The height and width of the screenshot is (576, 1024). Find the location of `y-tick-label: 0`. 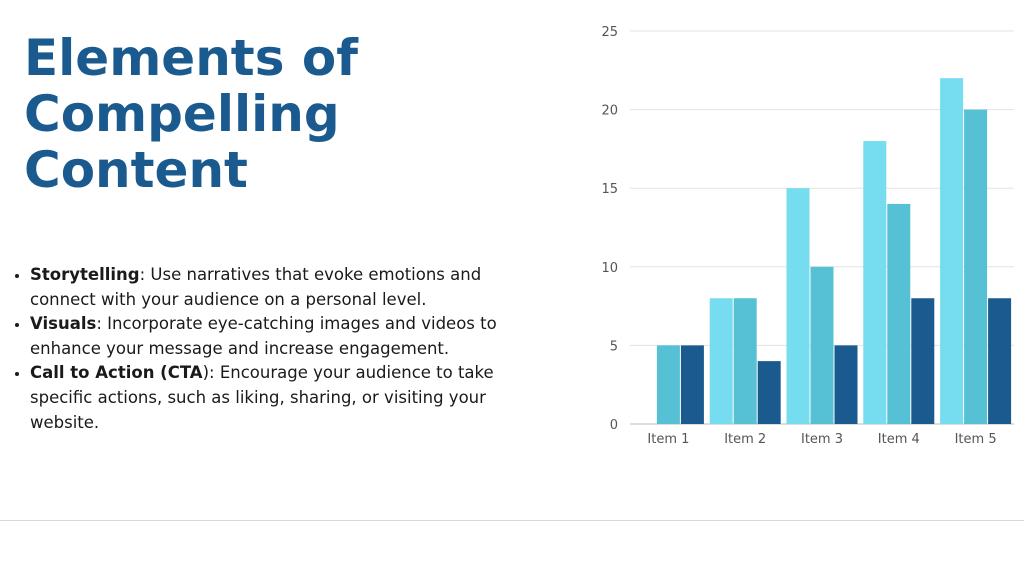

y-tick-label: 0 is located at coordinates (614, 425).